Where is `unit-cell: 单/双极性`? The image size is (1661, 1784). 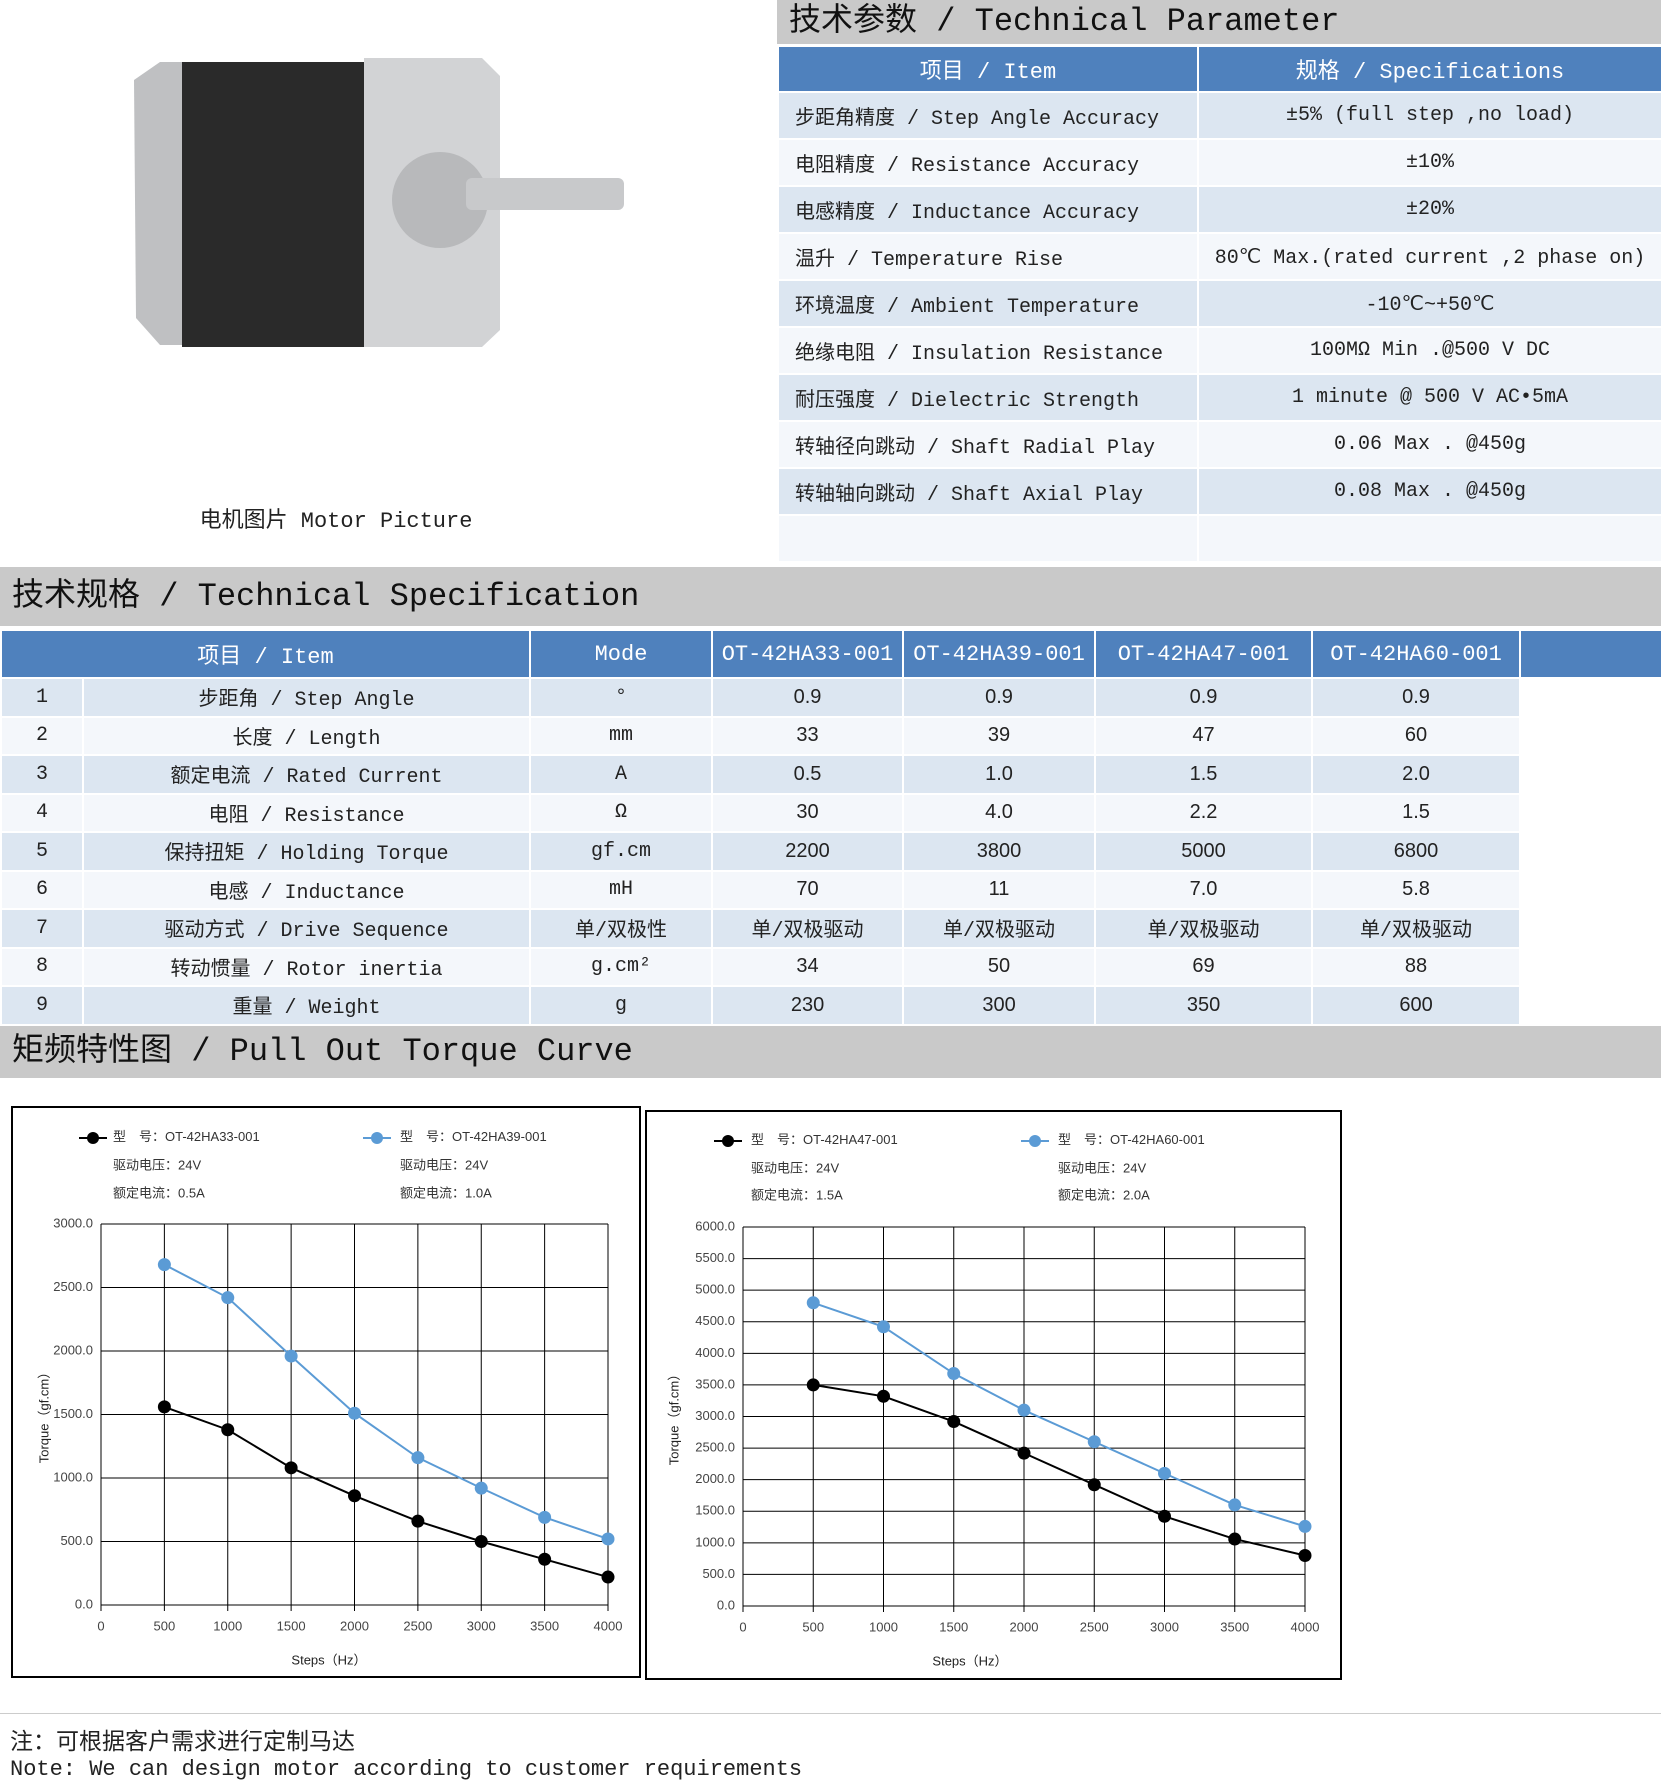
unit-cell: 单/双极性 is located at coordinates (621, 928).